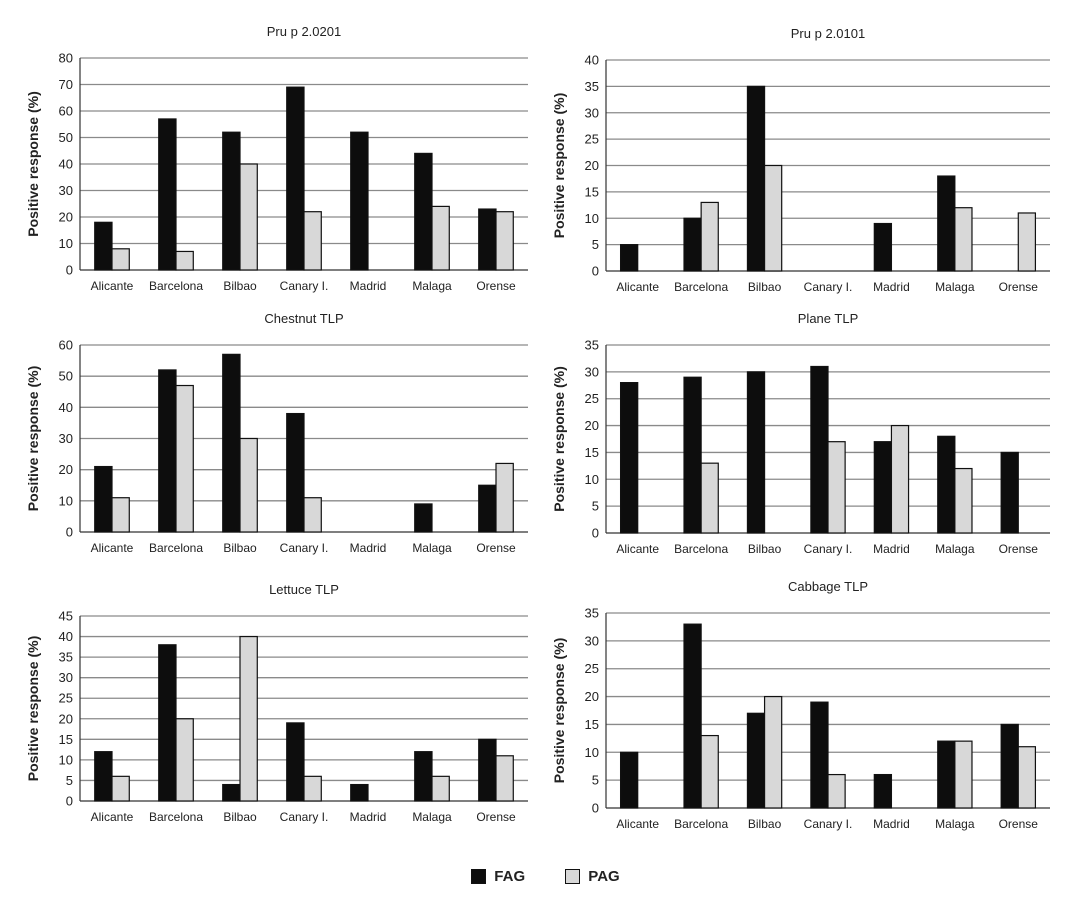 This screenshot has height=904, width=1091. I want to click on chart-title: Cabbage TLP, so click(828, 586).